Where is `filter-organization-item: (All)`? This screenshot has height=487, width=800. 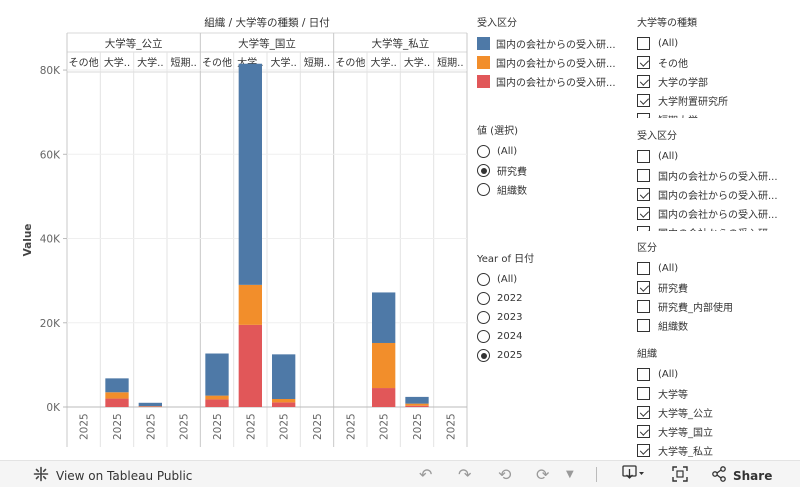
filter-organization-item: (All) is located at coordinates (713, 374).